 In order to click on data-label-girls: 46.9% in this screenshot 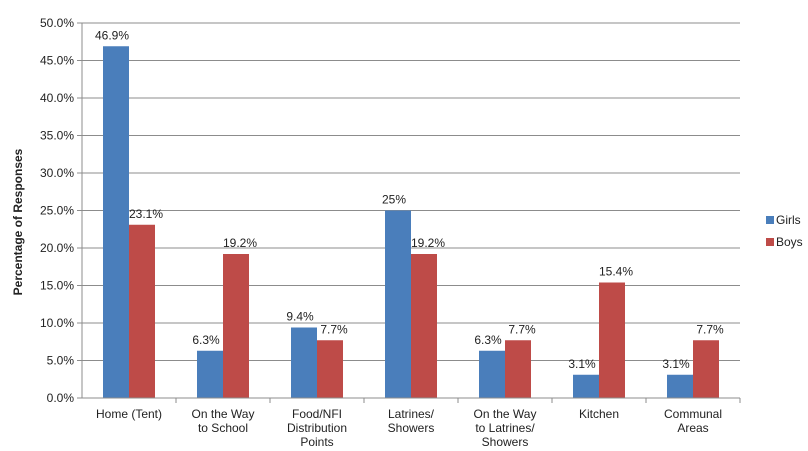, I will do `click(112, 35)`.